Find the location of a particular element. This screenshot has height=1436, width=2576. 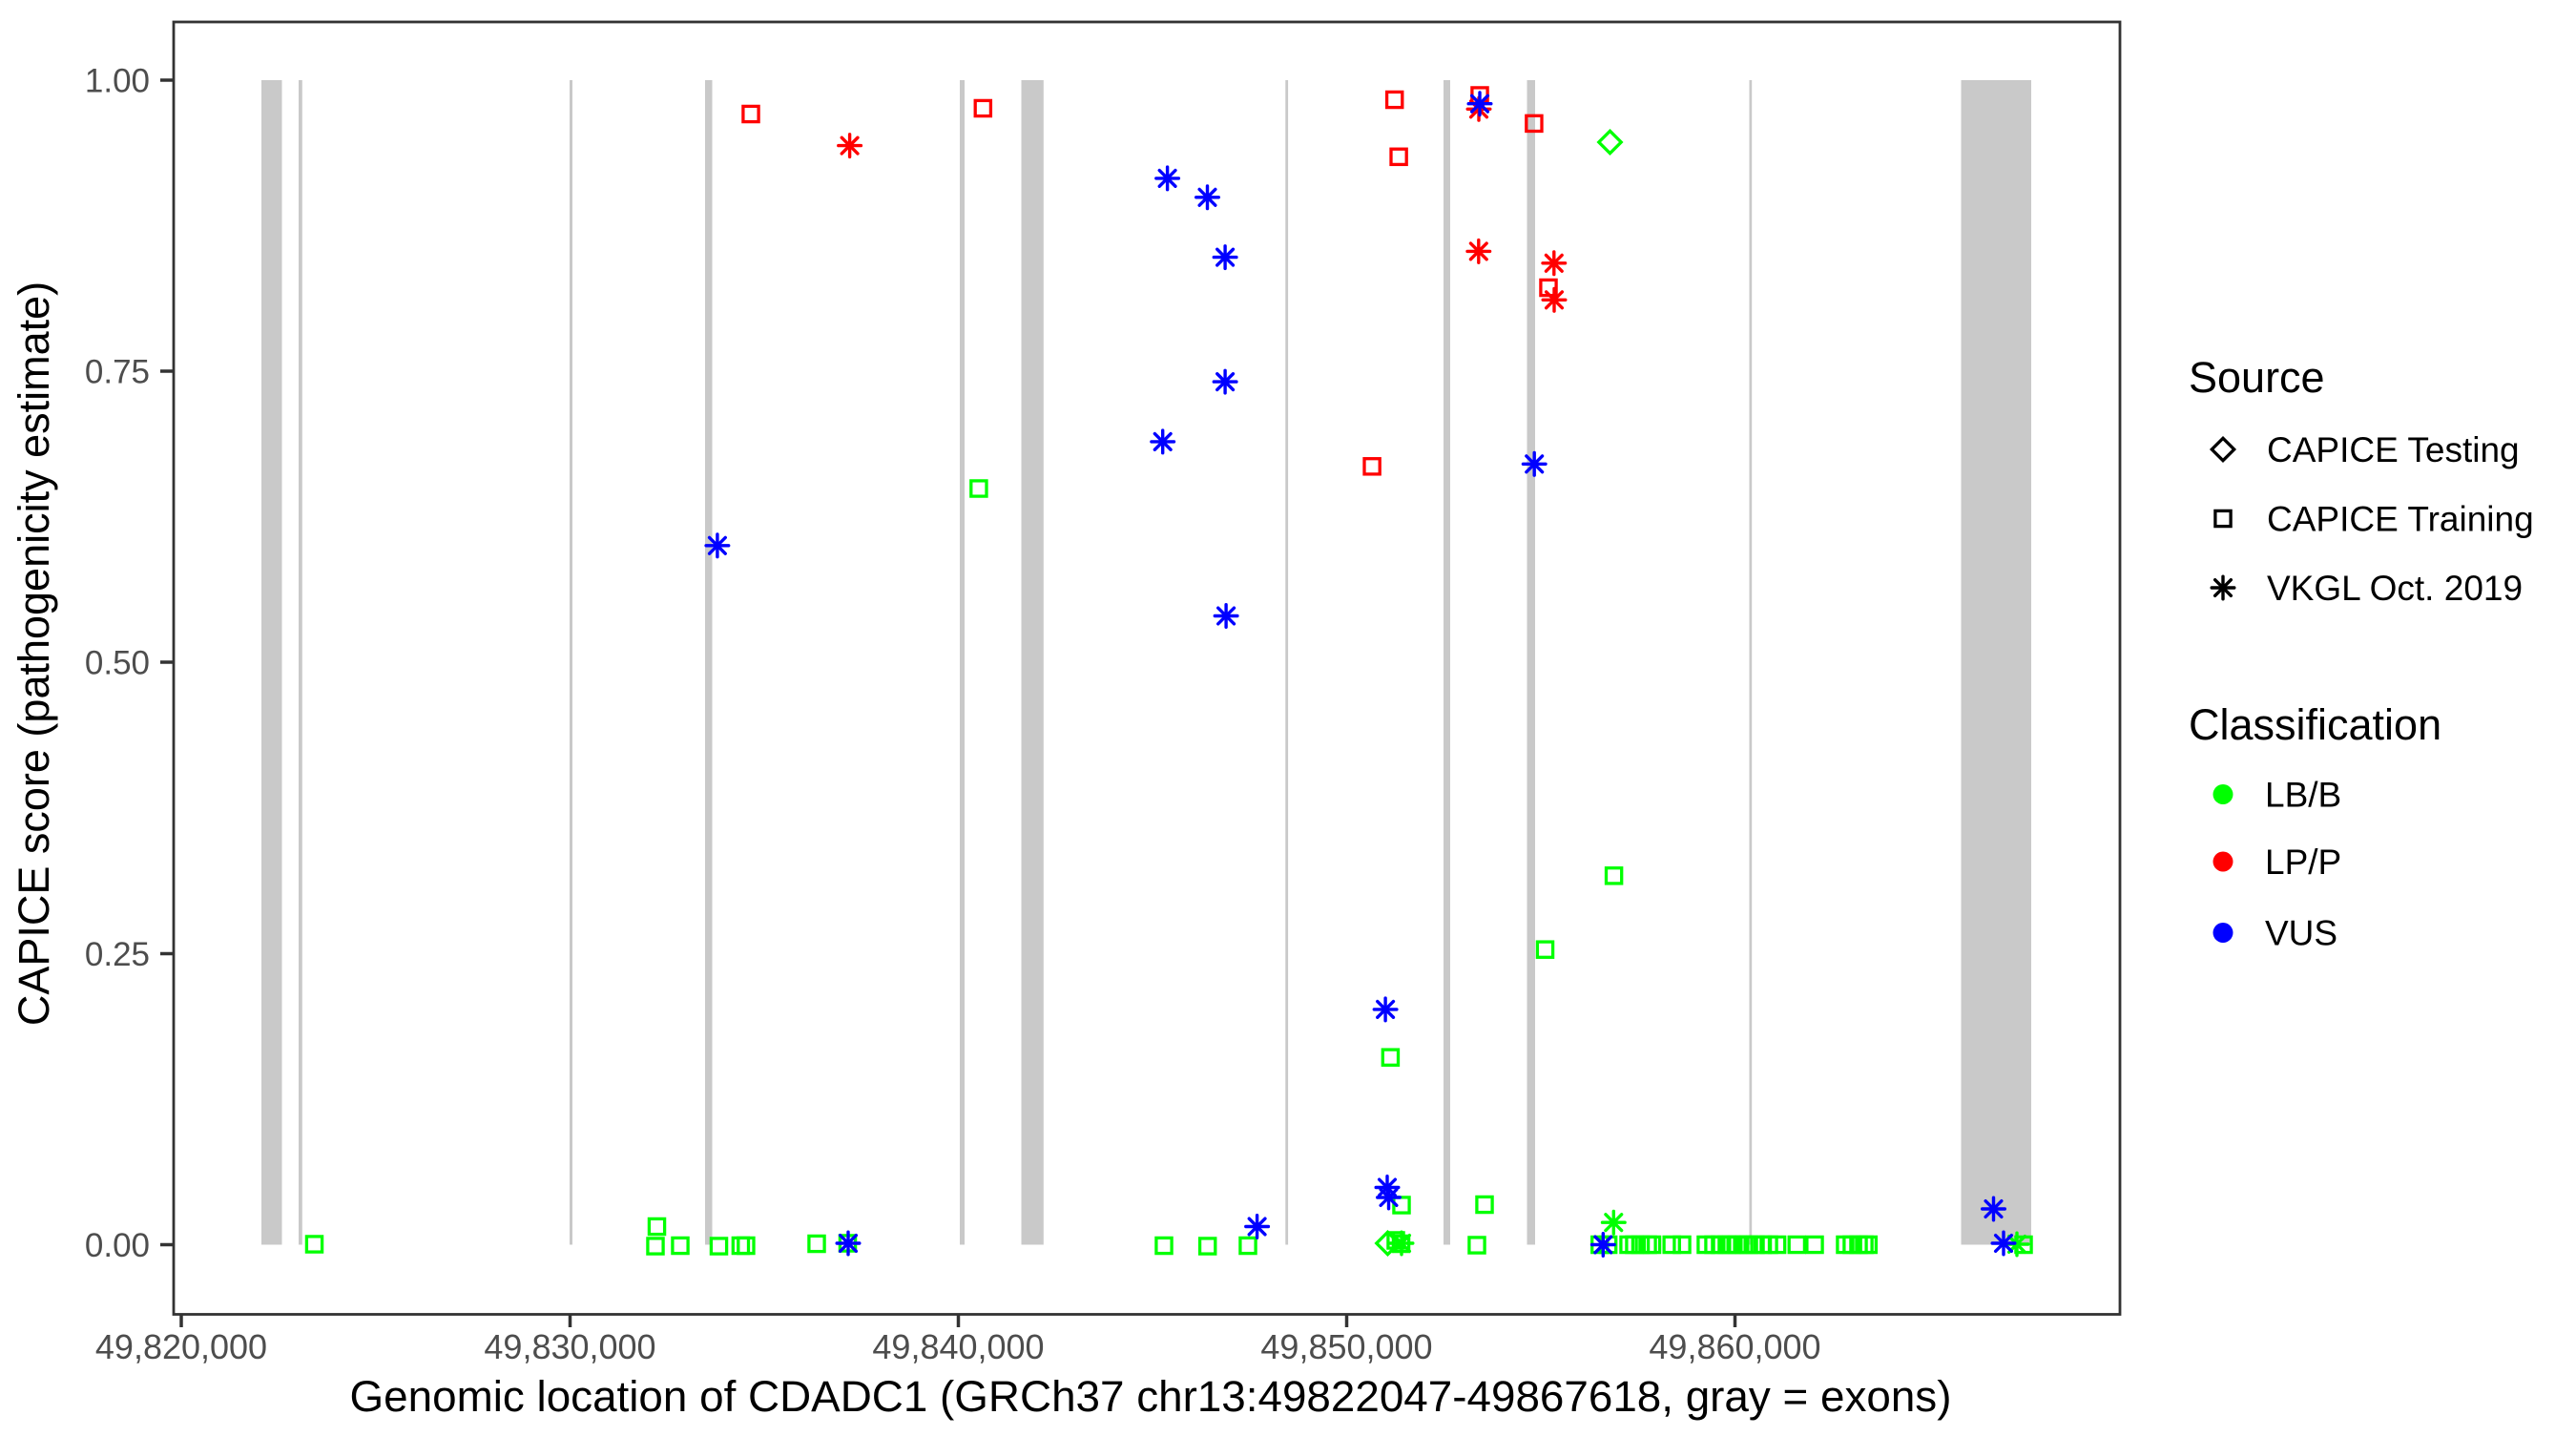

svg-text: 49,850,000 is located at coordinates (1346, 1346).